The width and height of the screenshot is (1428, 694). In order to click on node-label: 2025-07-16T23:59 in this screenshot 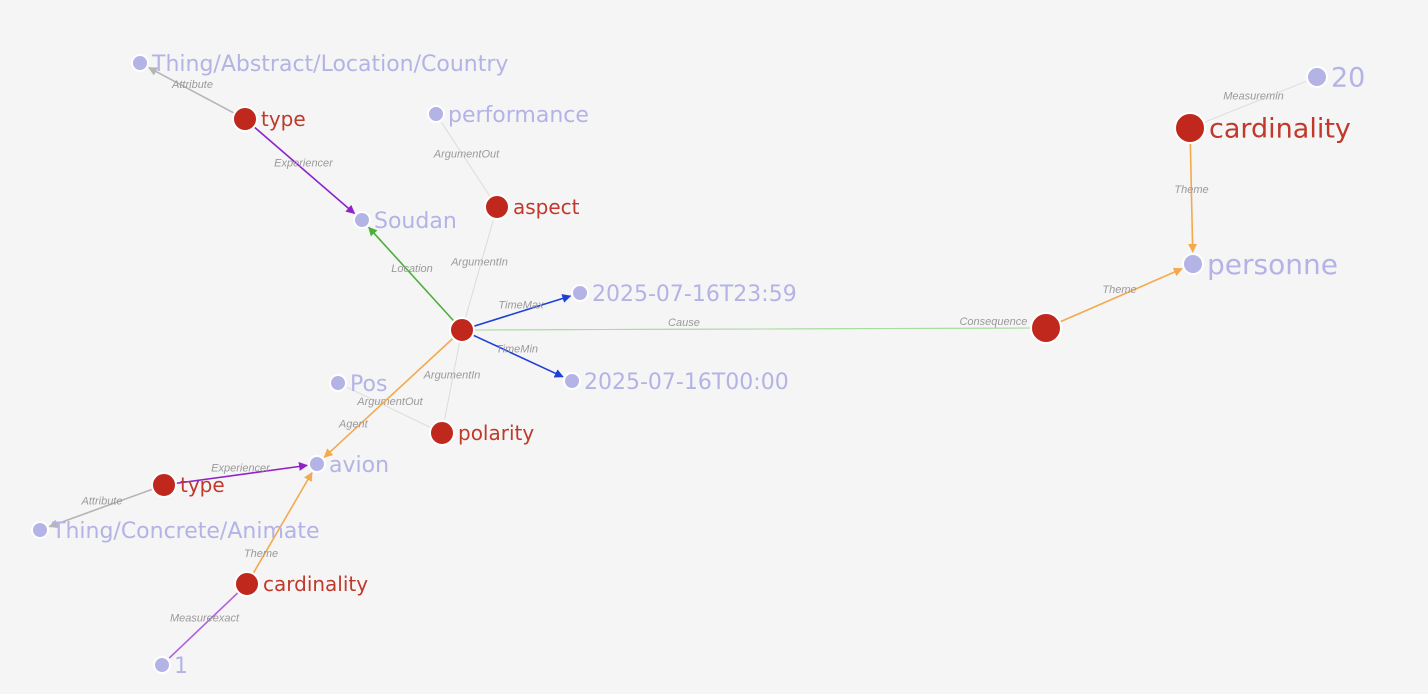, I will do `click(694, 294)`.